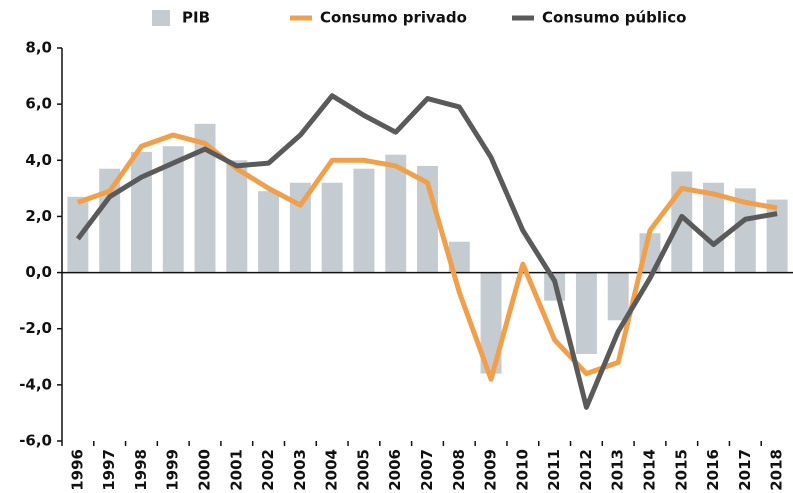 The height and width of the screenshot is (493, 793). What do you see at coordinates (38, 272) in the screenshot?
I see `y-tick-label: 0,0` at bounding box center [38, 272].